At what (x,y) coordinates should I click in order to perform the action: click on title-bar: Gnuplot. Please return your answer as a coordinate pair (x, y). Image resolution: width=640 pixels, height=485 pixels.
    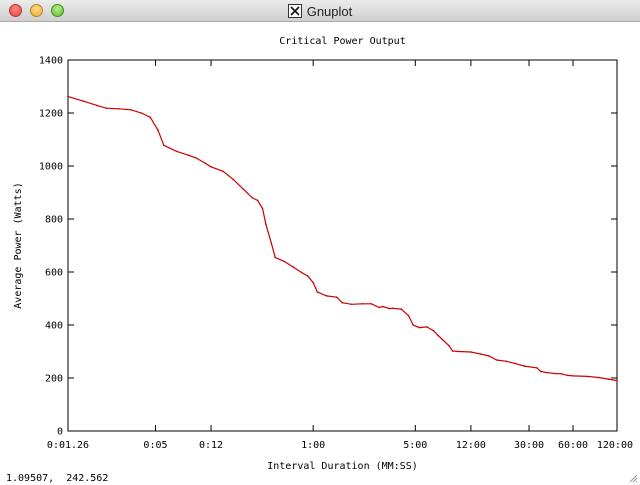
    Looking at the image, I should click on (320, 11).